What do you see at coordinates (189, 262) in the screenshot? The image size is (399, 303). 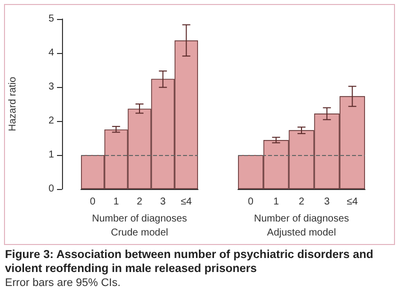 I see `text: Figure 3: Association between number of psychiatric disorders and violent reoffending in male released prisoners` at bounding box center [189, 262].